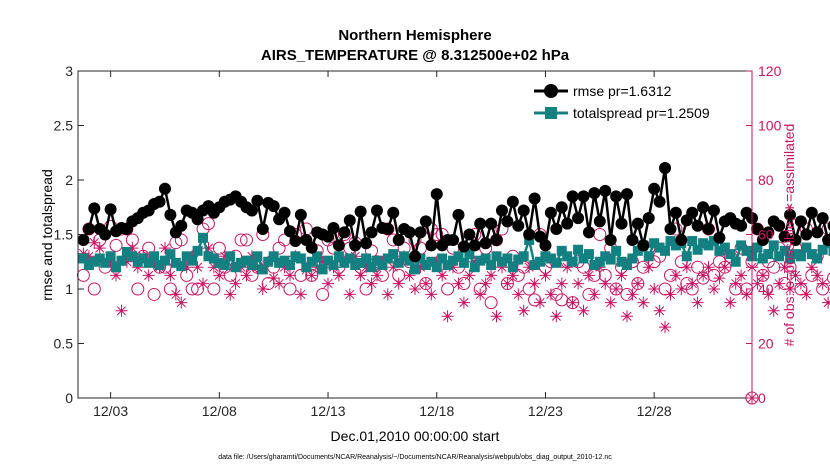 The image size is (830, 470). I want to click on y-right-axis-label: # of obs: o=possible; ∗=assimilated, so click(789, 235).